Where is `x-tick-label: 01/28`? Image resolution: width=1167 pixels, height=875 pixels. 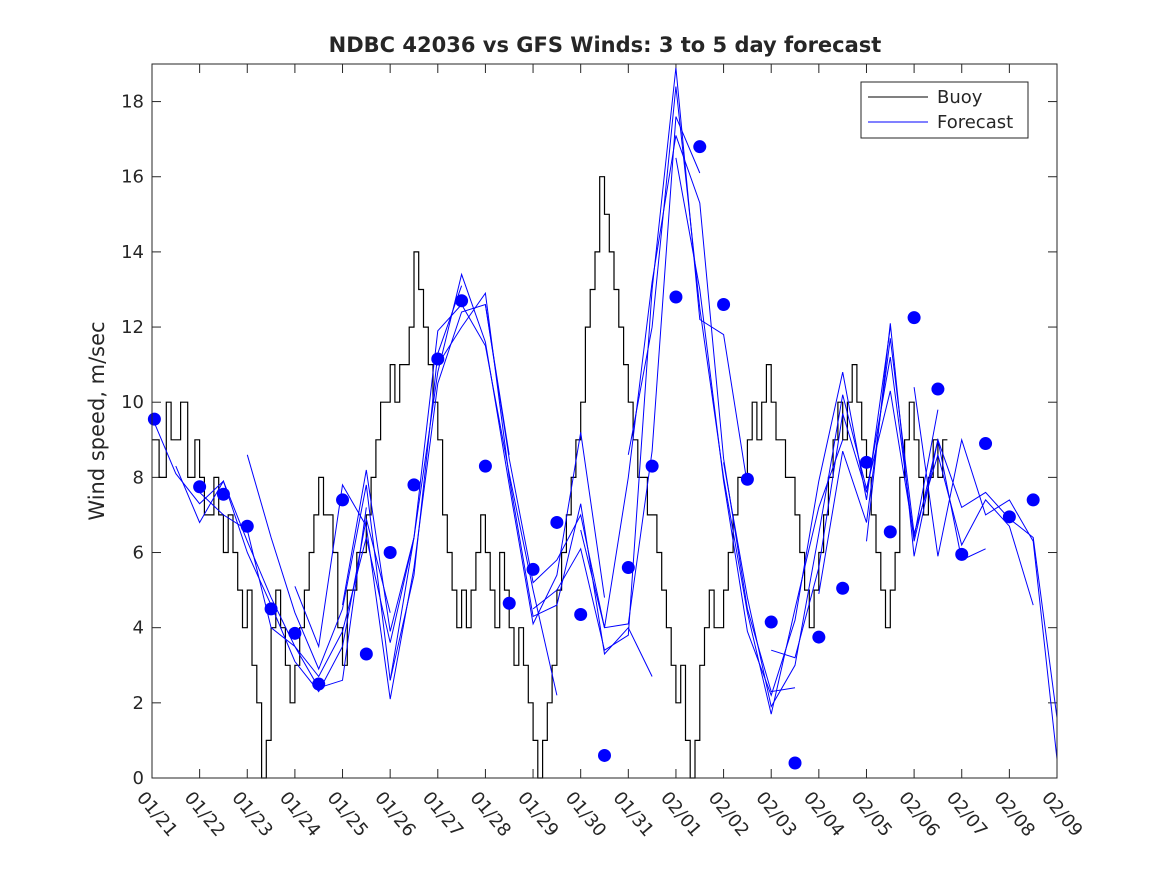
x-tick-label: 01/28 is located at coordinates (490, 814).